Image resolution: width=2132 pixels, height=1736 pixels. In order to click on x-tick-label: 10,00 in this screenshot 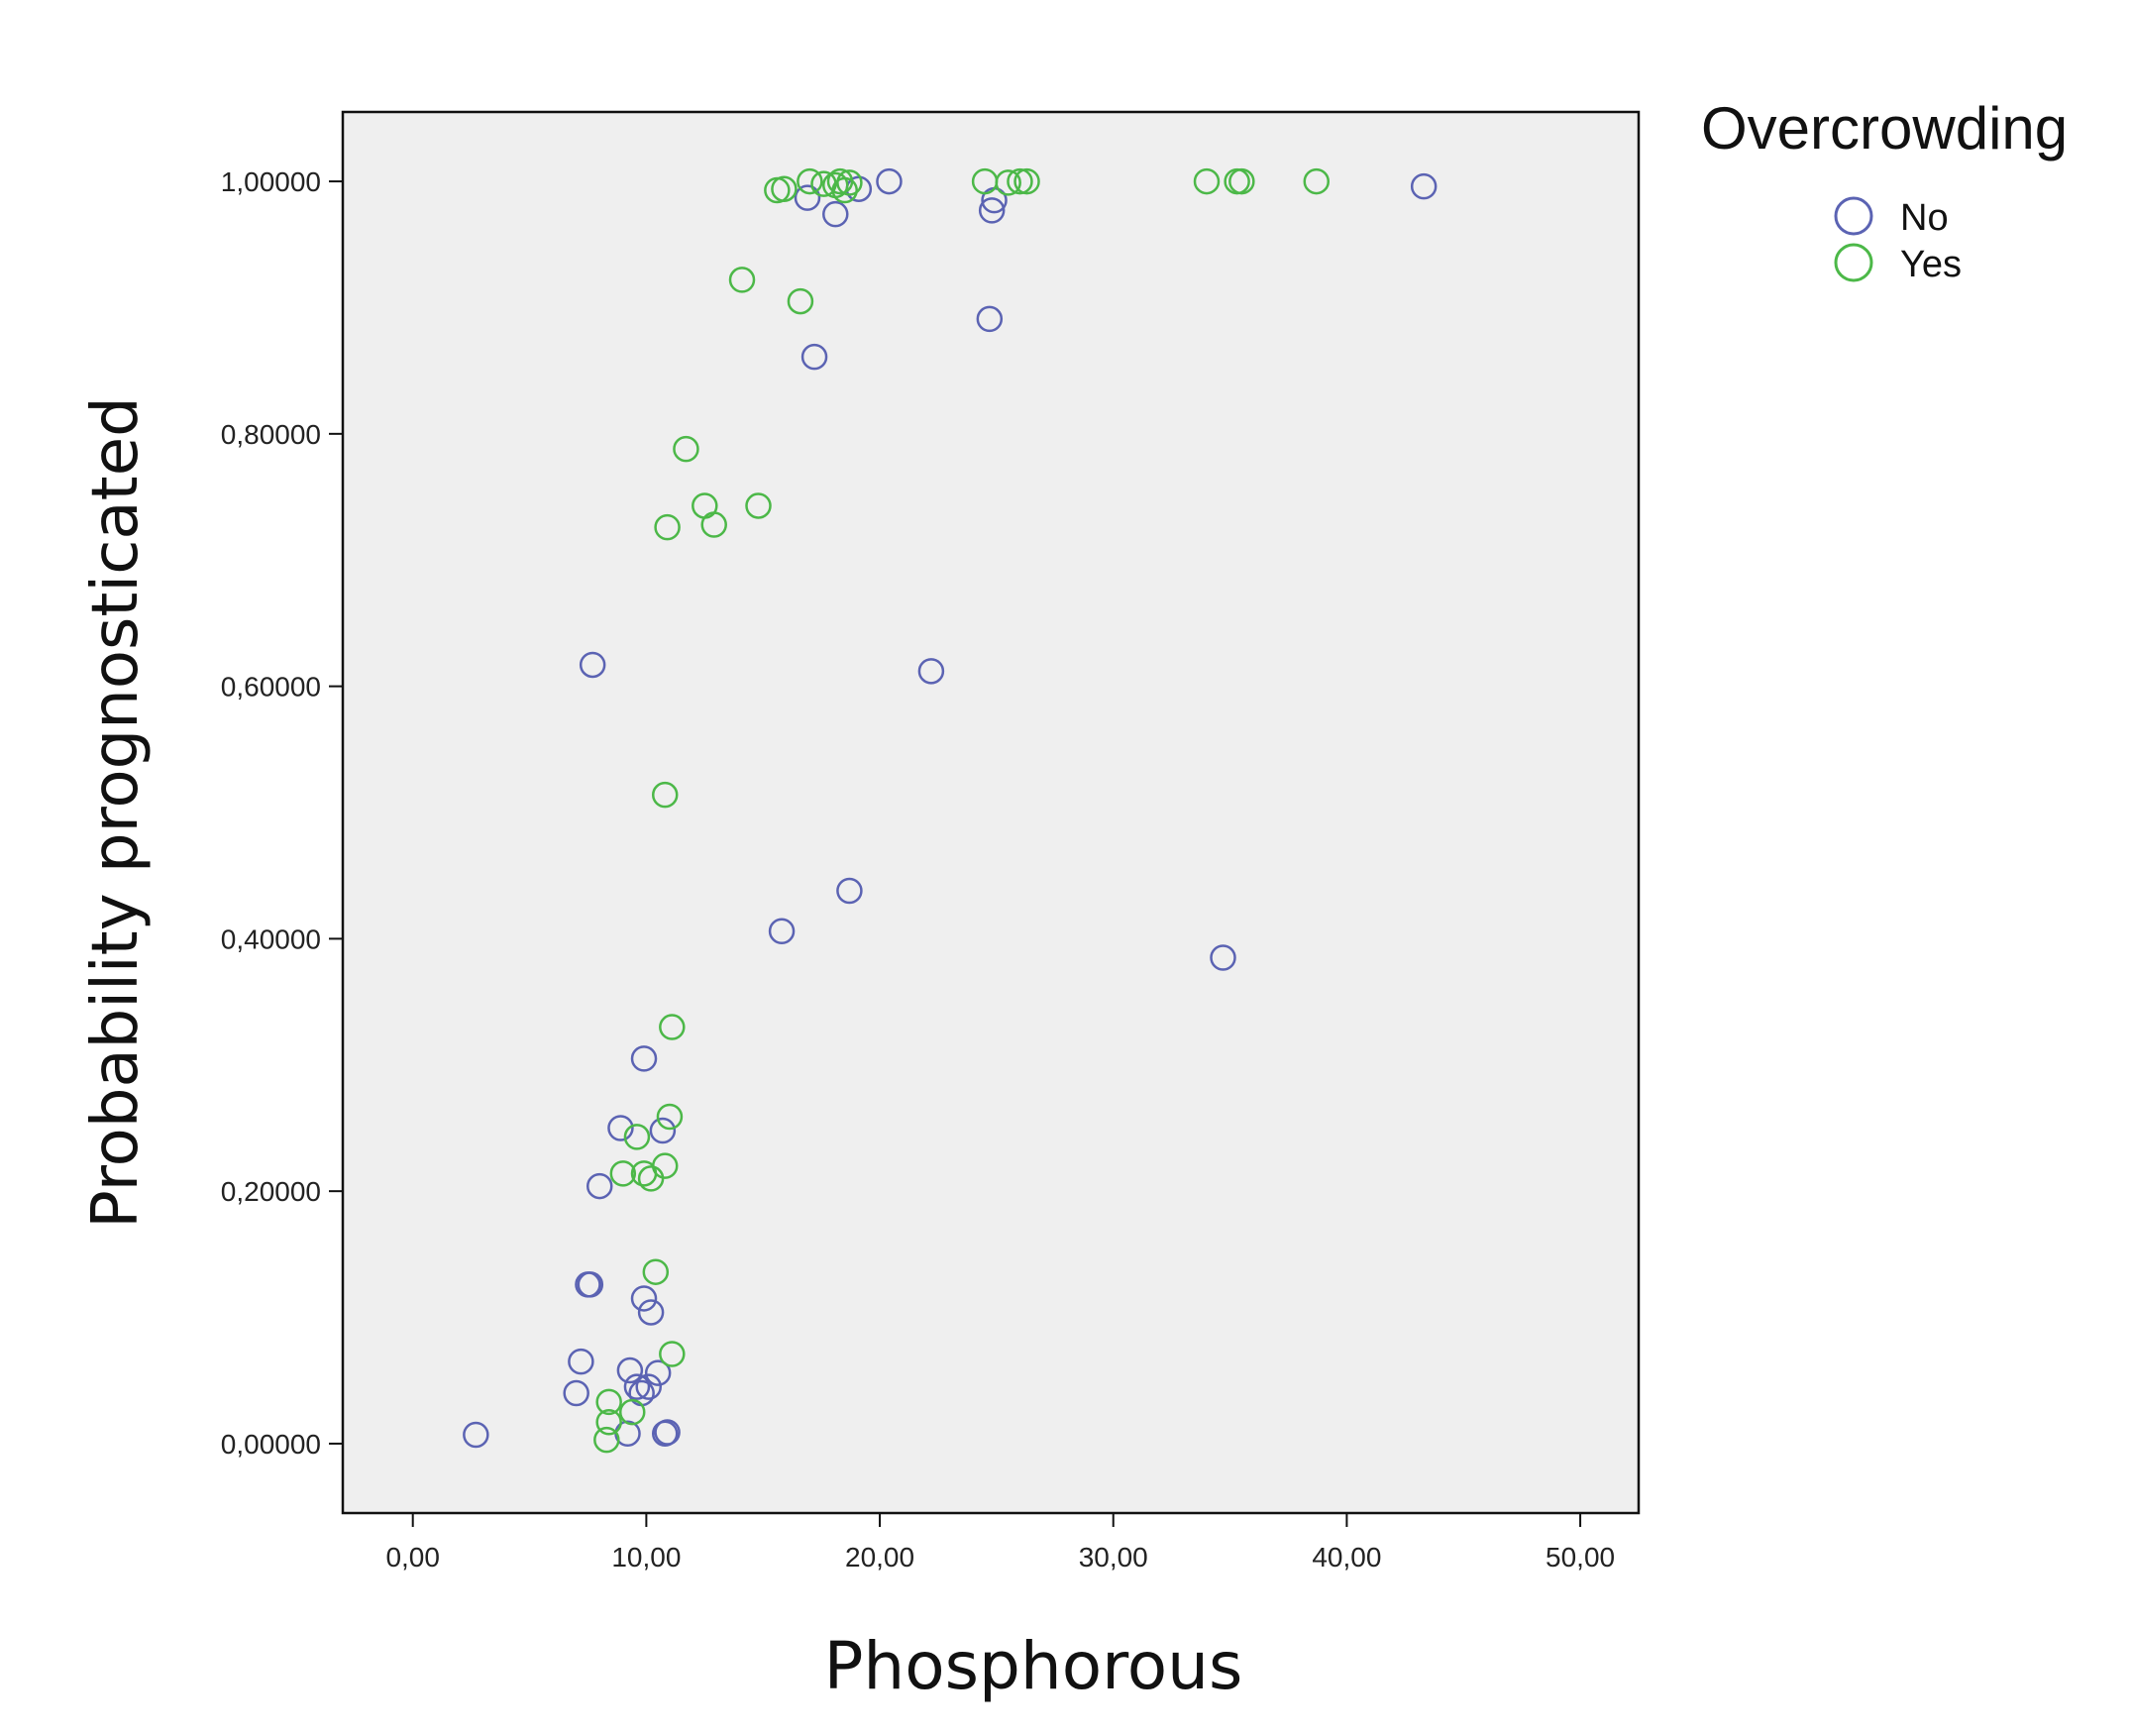, I will do `click(646, 1557)`.